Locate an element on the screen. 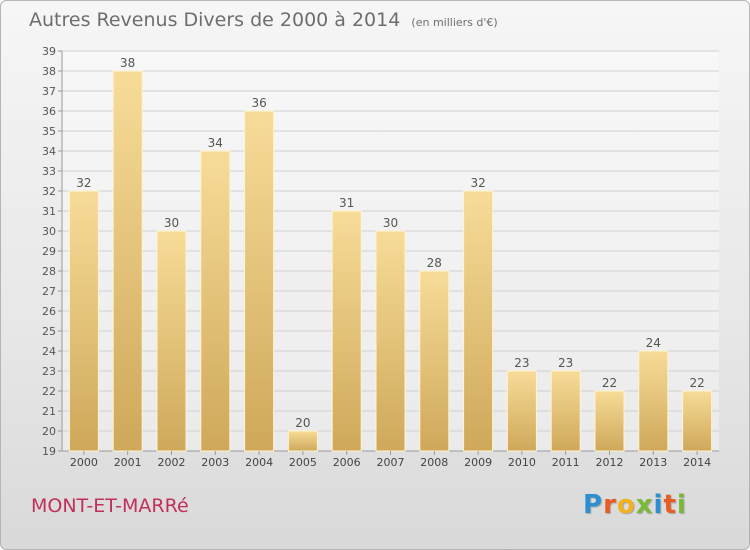  x-tick-label: 2004 is located at coordinates (259, 462).